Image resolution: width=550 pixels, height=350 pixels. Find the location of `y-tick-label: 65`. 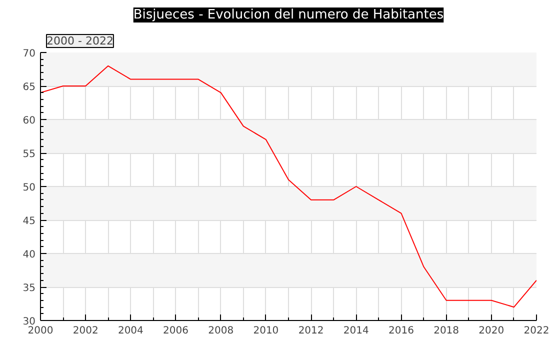

y-tick-label: 65 is located at coordinates (29, 87).